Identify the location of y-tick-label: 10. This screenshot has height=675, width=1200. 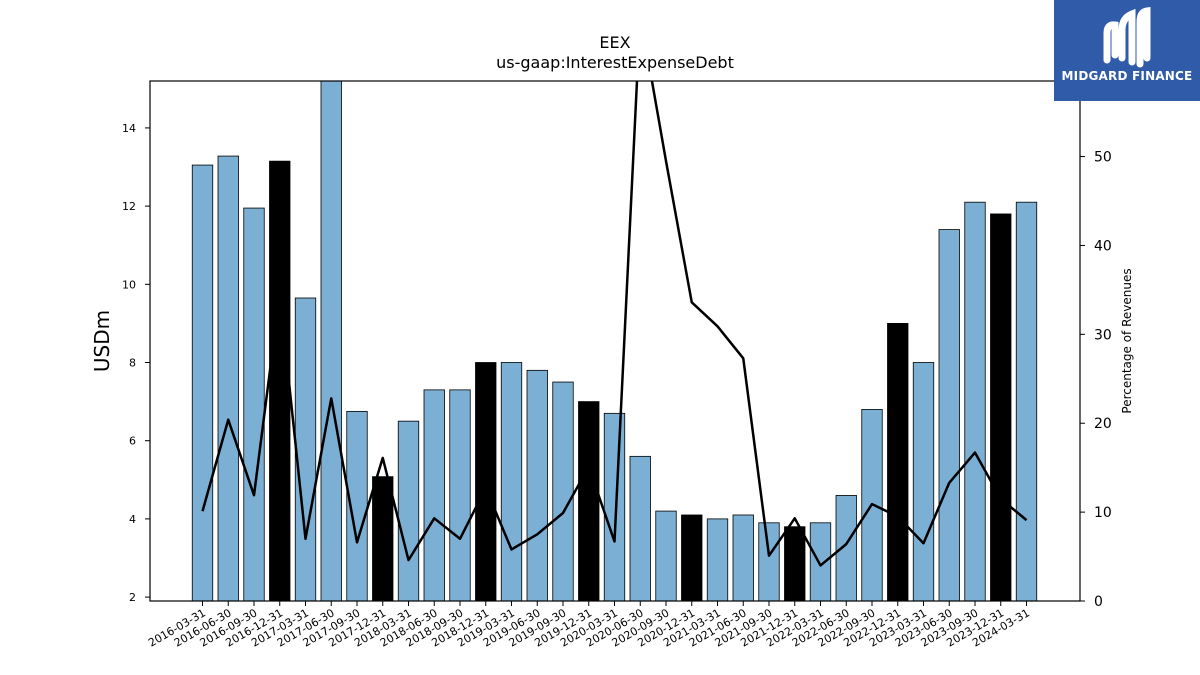
(129, 284).